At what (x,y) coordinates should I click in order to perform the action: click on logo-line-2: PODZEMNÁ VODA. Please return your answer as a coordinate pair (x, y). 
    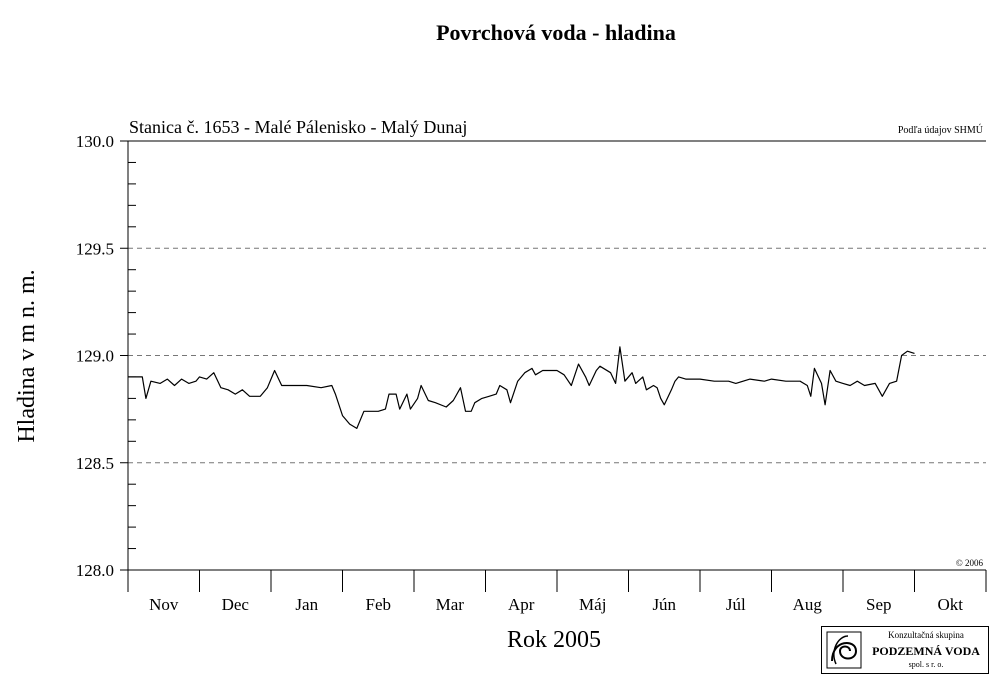
    Looking at the image, I should click on (926, 651).